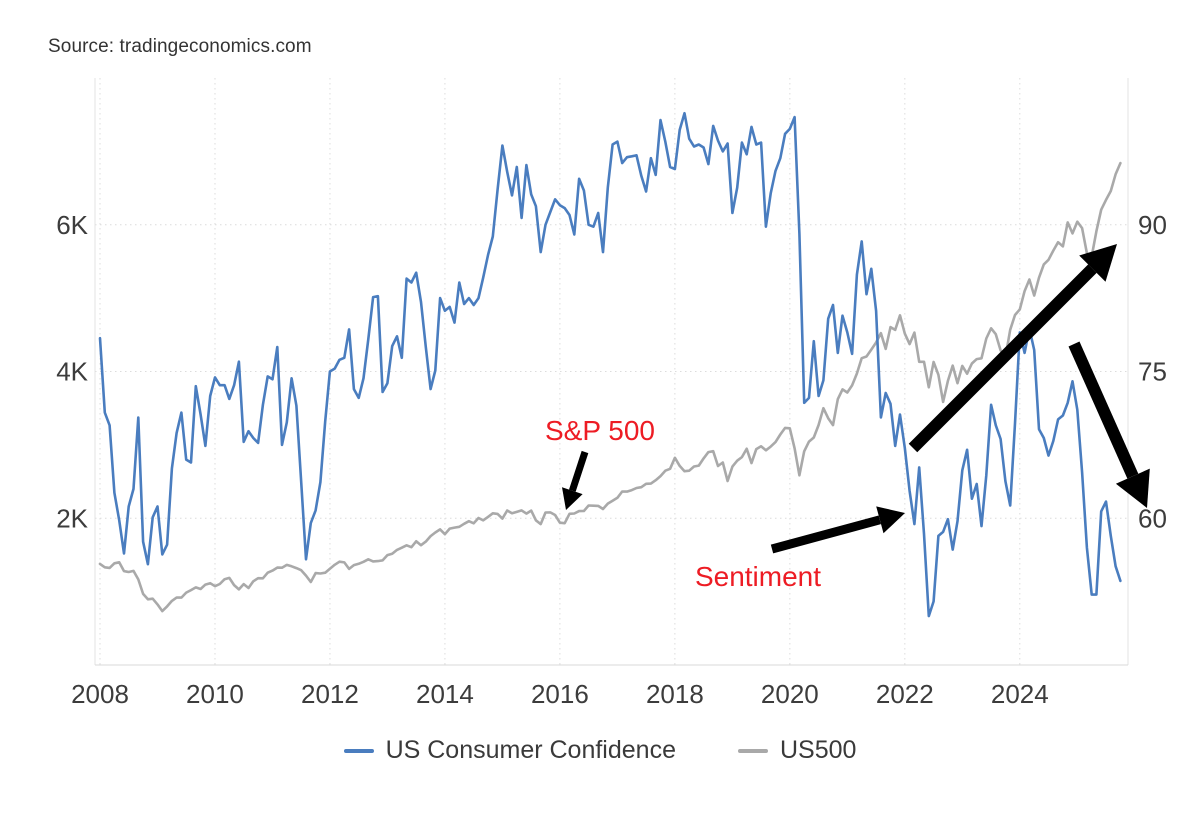  Describe the element at coordinates (675, 694) in the screenshot. I see `x-tick-label: 2018` at that location.